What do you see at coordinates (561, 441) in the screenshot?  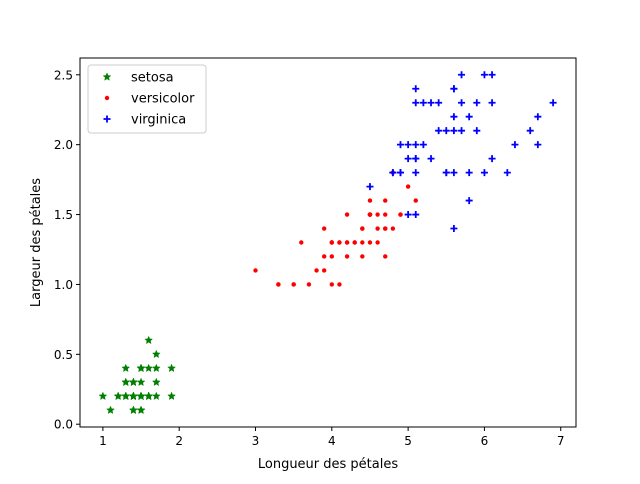 I see `x-tick-label: 7` at bounding box center [561, 441].